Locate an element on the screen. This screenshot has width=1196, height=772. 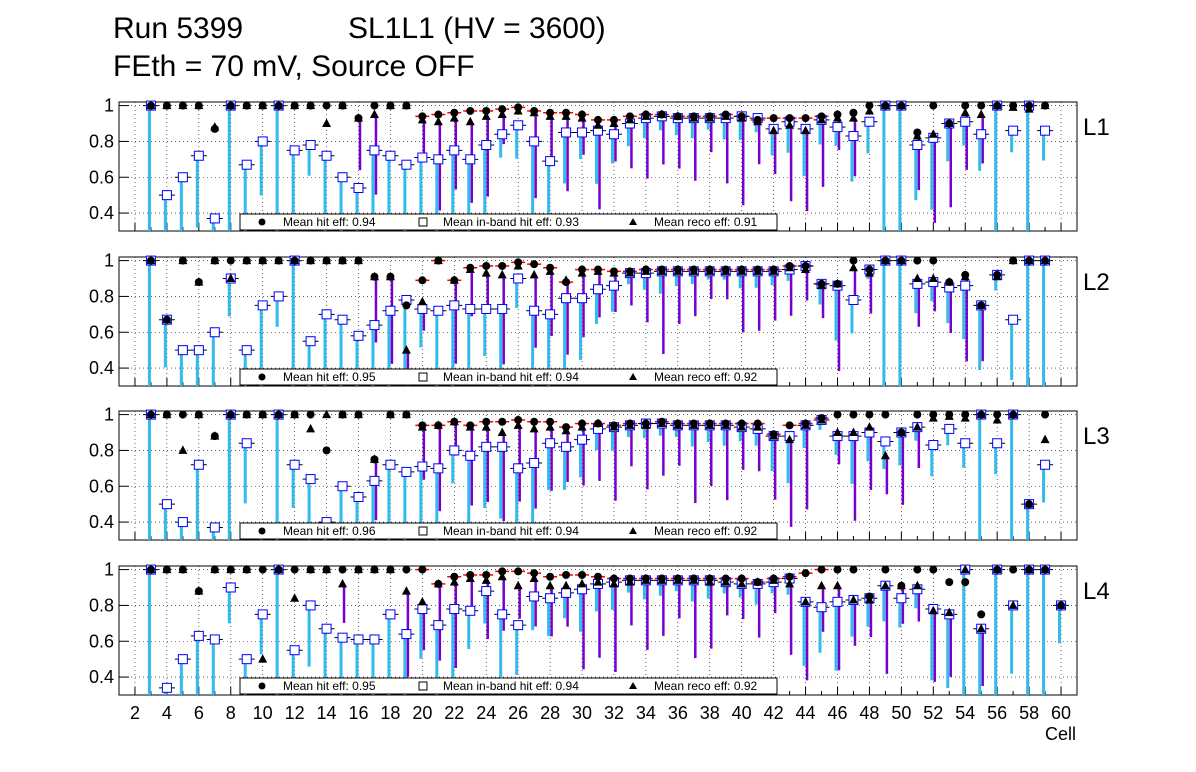
x-tick-label: 36 is located at coordinates (678, 713).